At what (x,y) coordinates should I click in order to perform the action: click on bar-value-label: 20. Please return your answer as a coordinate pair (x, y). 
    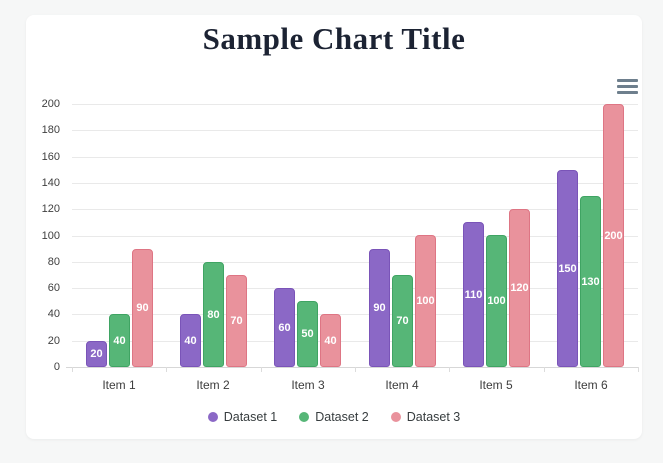
    Looking at the image, I should click on (96, 354).